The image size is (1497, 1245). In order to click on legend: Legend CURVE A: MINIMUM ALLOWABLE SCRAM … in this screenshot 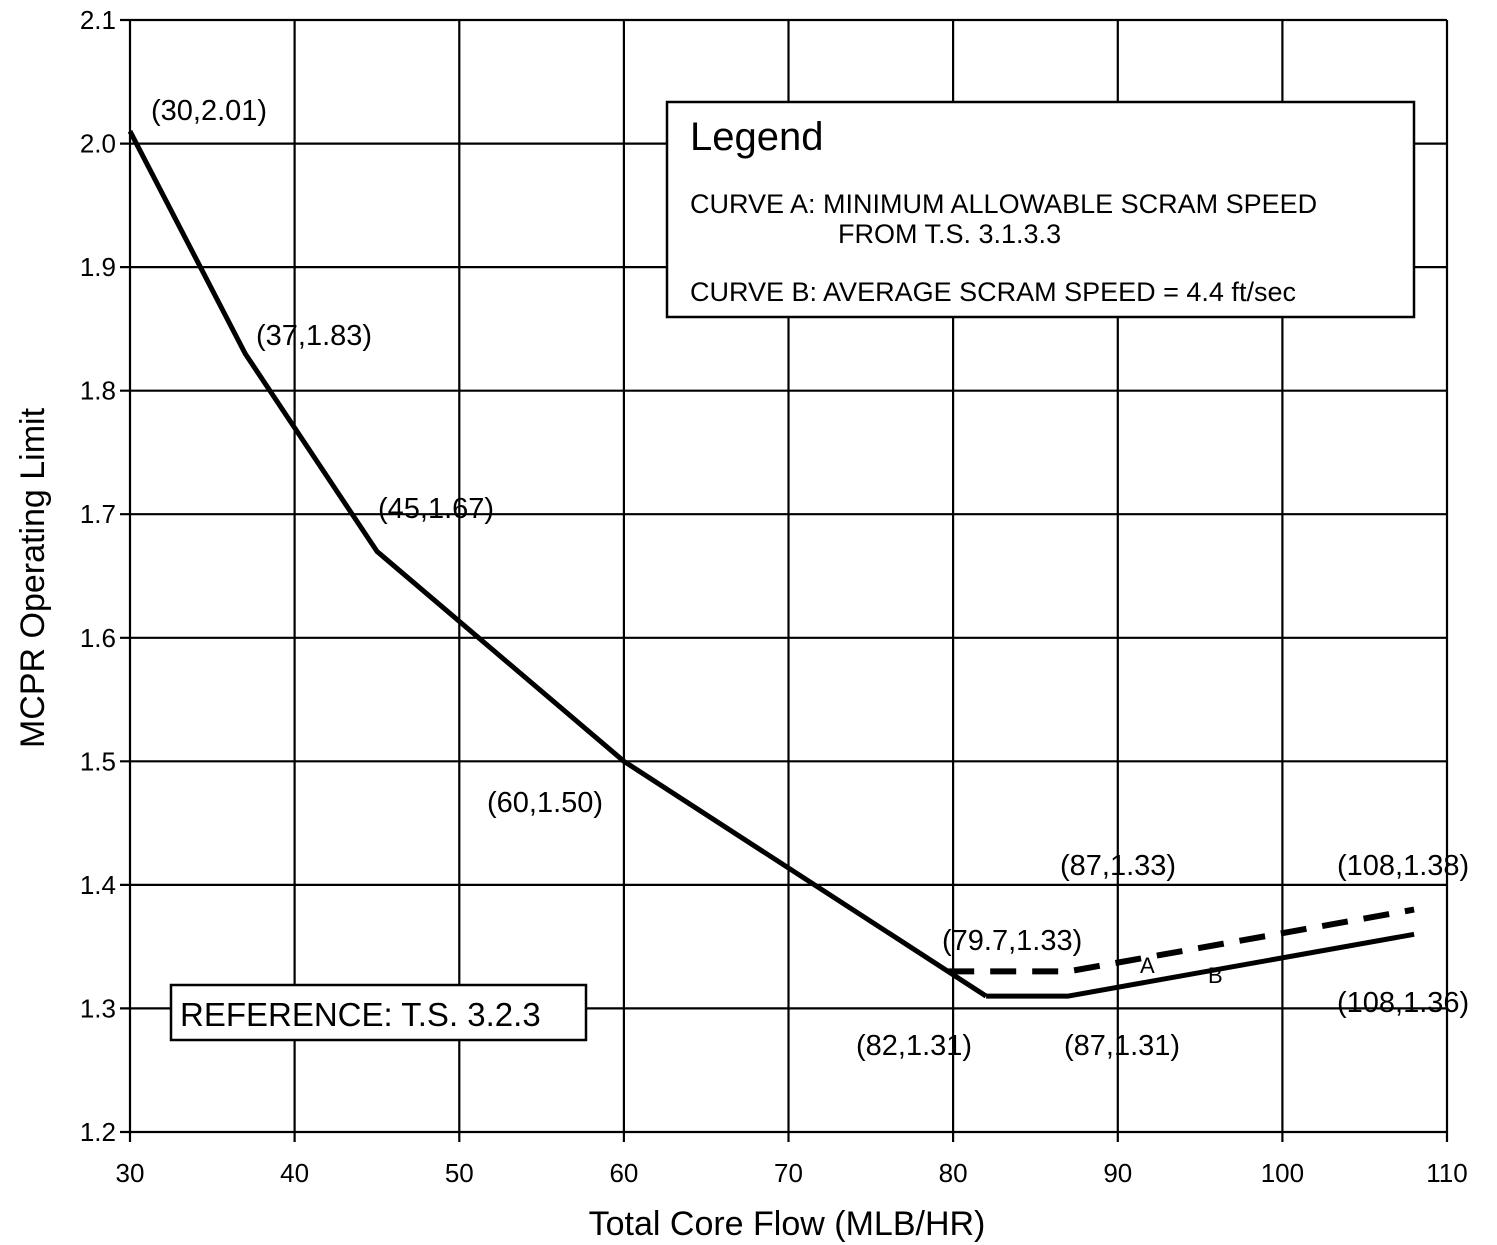, I will do `click(1040, 209)`.